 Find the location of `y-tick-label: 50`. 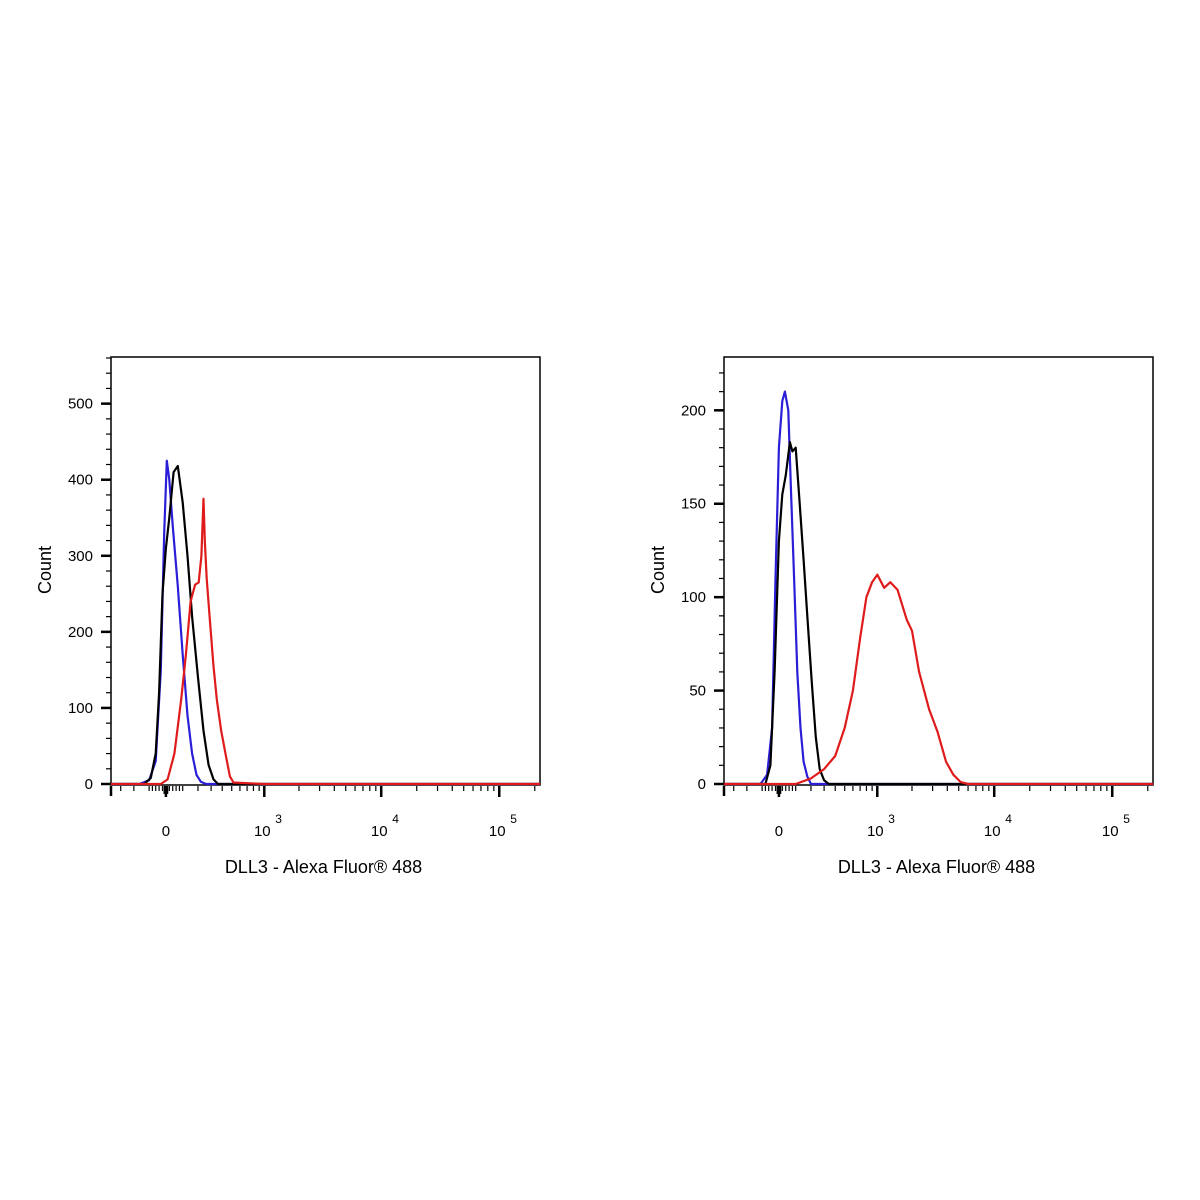

y-tick-label: 50 is located at coordinates (697, 691).